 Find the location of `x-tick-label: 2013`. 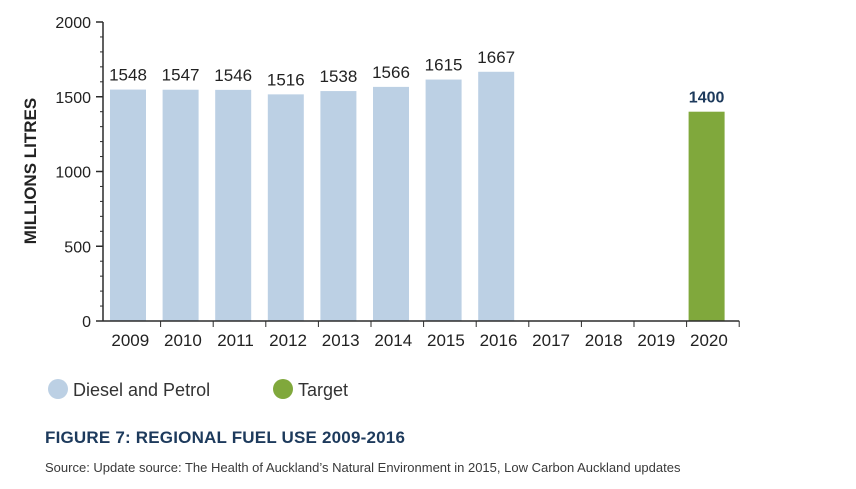

x-tick-label: 2013 is located at coordinates (341, 340).